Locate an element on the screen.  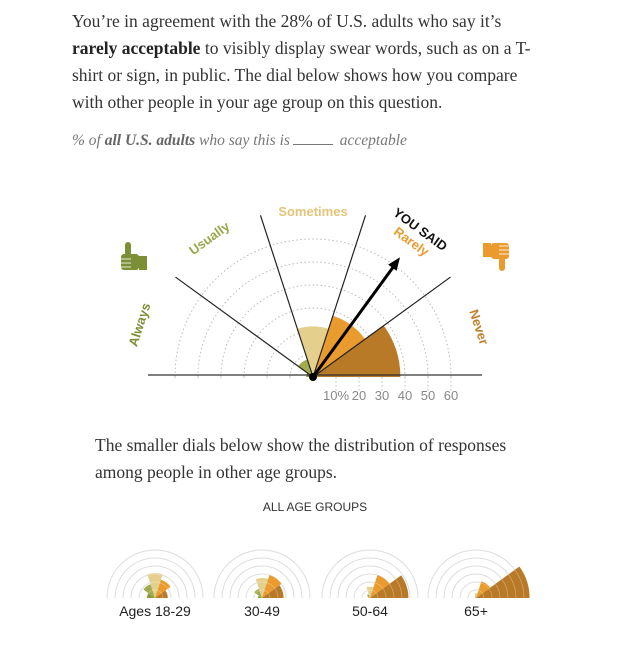
thumbs-down-icon is located at coordinates (496, 257).